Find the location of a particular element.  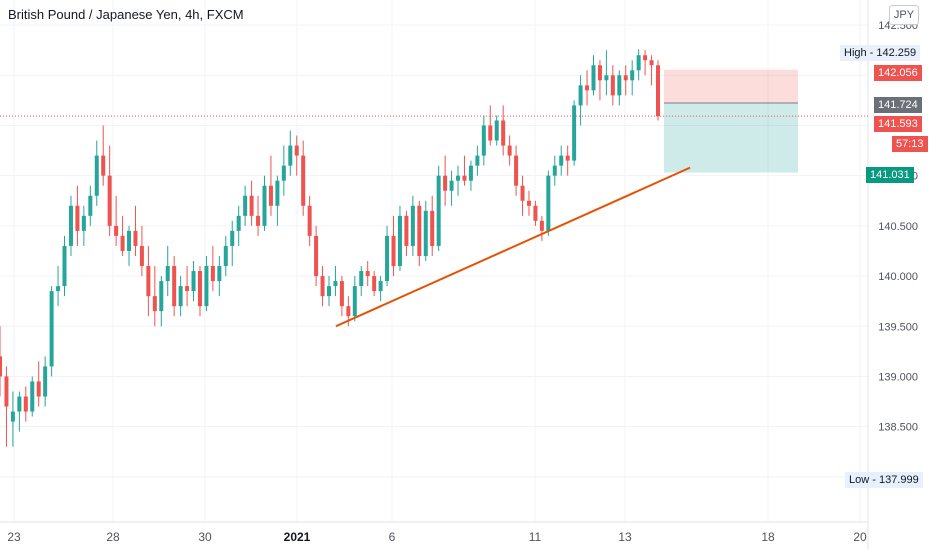

y-tick-label: 140.000 is located at coordinates (898, 277).